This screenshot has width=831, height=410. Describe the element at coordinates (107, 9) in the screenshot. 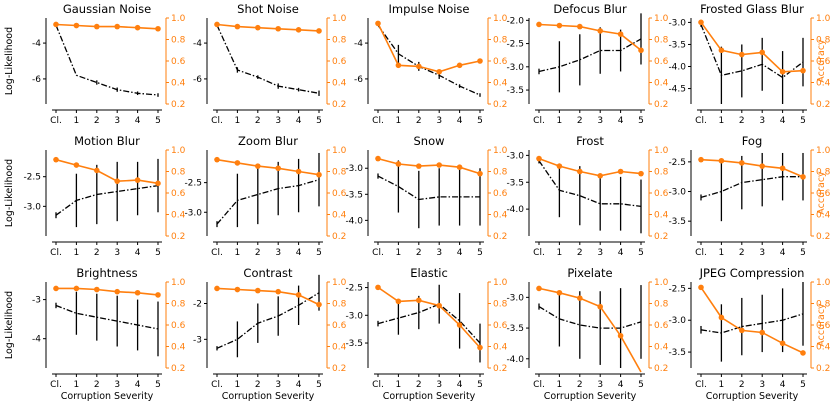

I see `subplot-title: Gaussian Noise` at that location.